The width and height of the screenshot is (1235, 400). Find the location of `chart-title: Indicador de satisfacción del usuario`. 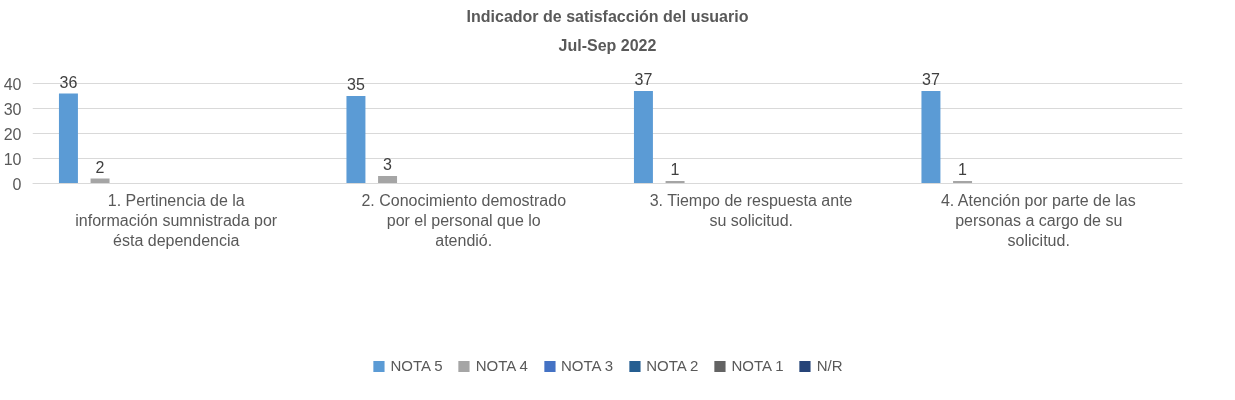

chart-title: Indicador de satisfacción del usuario is located at coordinates (607, 16).